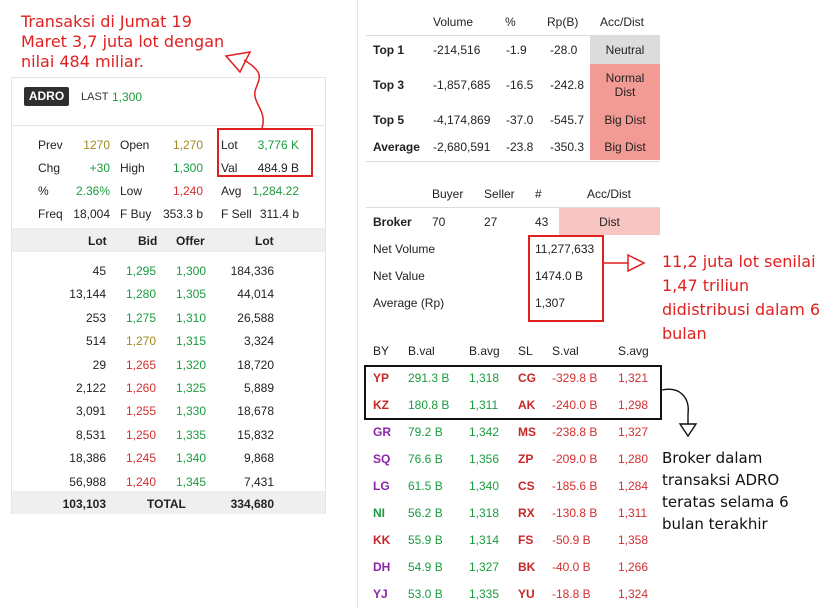 The width and height of the screenshot is (838, 609). I want to click on bid-lot-cell: 18,386, so click(87, 458).